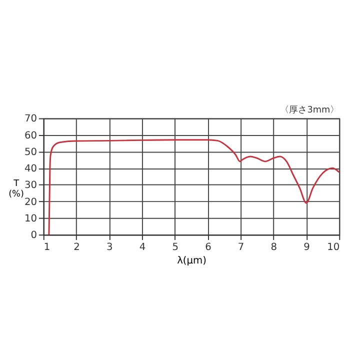 The width and height of the screenshot is (350, 350). I want to click on x-tick-label: 5, so click(175, 247).